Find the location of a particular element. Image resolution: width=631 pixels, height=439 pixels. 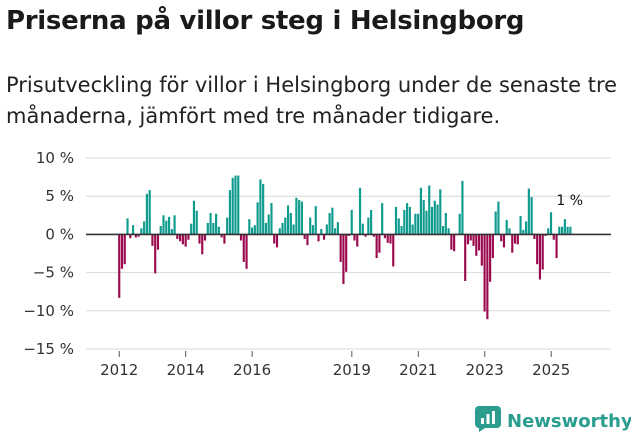

y-tick-label: −15 % is located at coordinates (48, 349).